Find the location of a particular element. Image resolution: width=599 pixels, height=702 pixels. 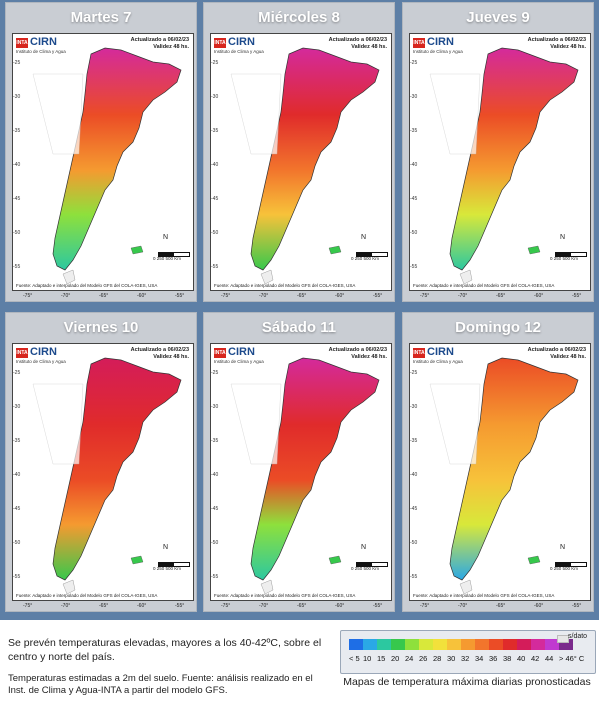

legend-label: 42 is located at coordinates (535, 658).